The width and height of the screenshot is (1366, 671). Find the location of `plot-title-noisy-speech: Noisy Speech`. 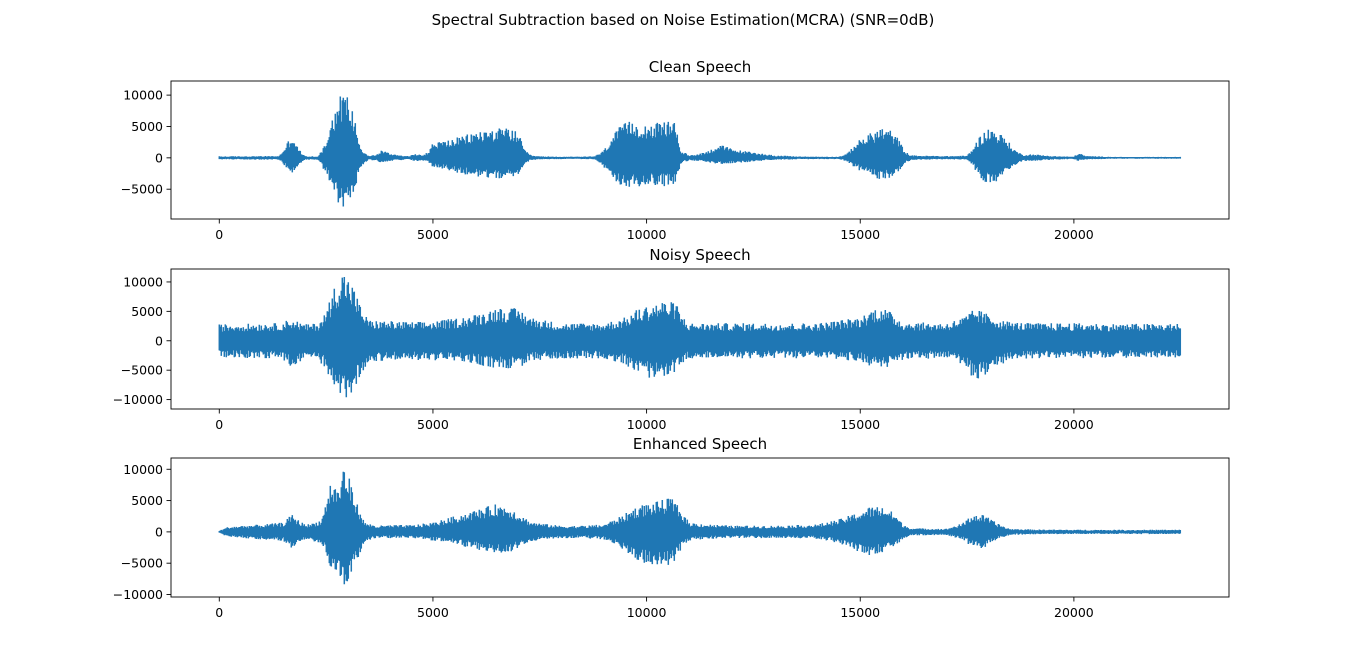

plot-title-noisy-speech: Noisy Speech is located at coordinates (699, 255).